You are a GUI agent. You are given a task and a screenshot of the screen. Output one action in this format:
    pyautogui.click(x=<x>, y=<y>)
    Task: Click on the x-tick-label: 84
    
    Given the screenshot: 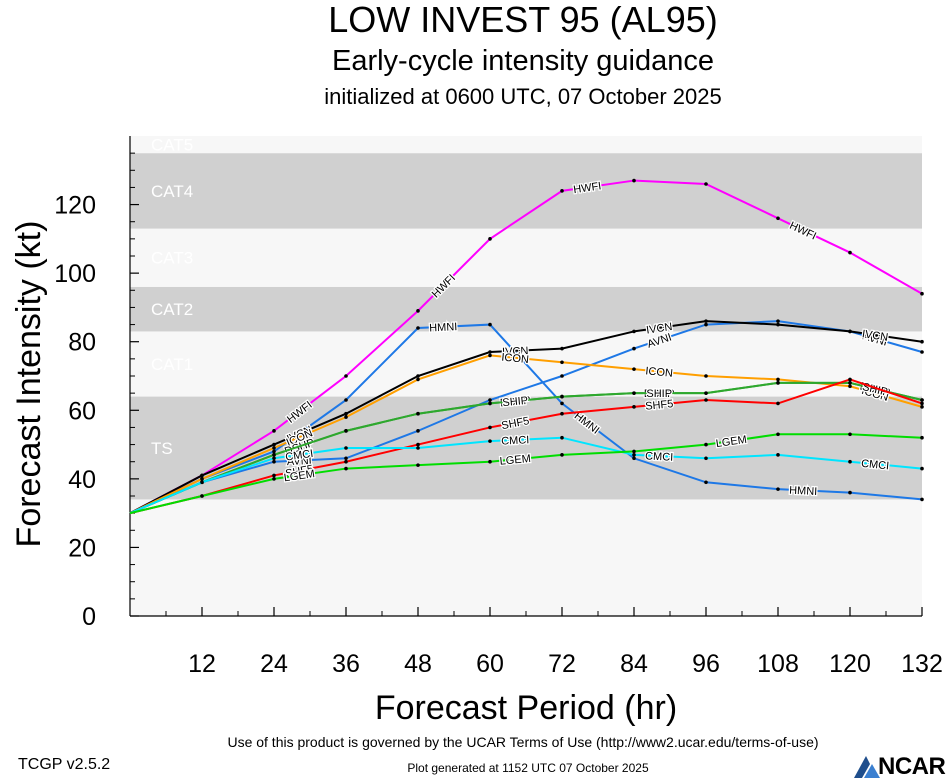 What is the action you would take?
    pyautogui.click(x=634, y=664)
    